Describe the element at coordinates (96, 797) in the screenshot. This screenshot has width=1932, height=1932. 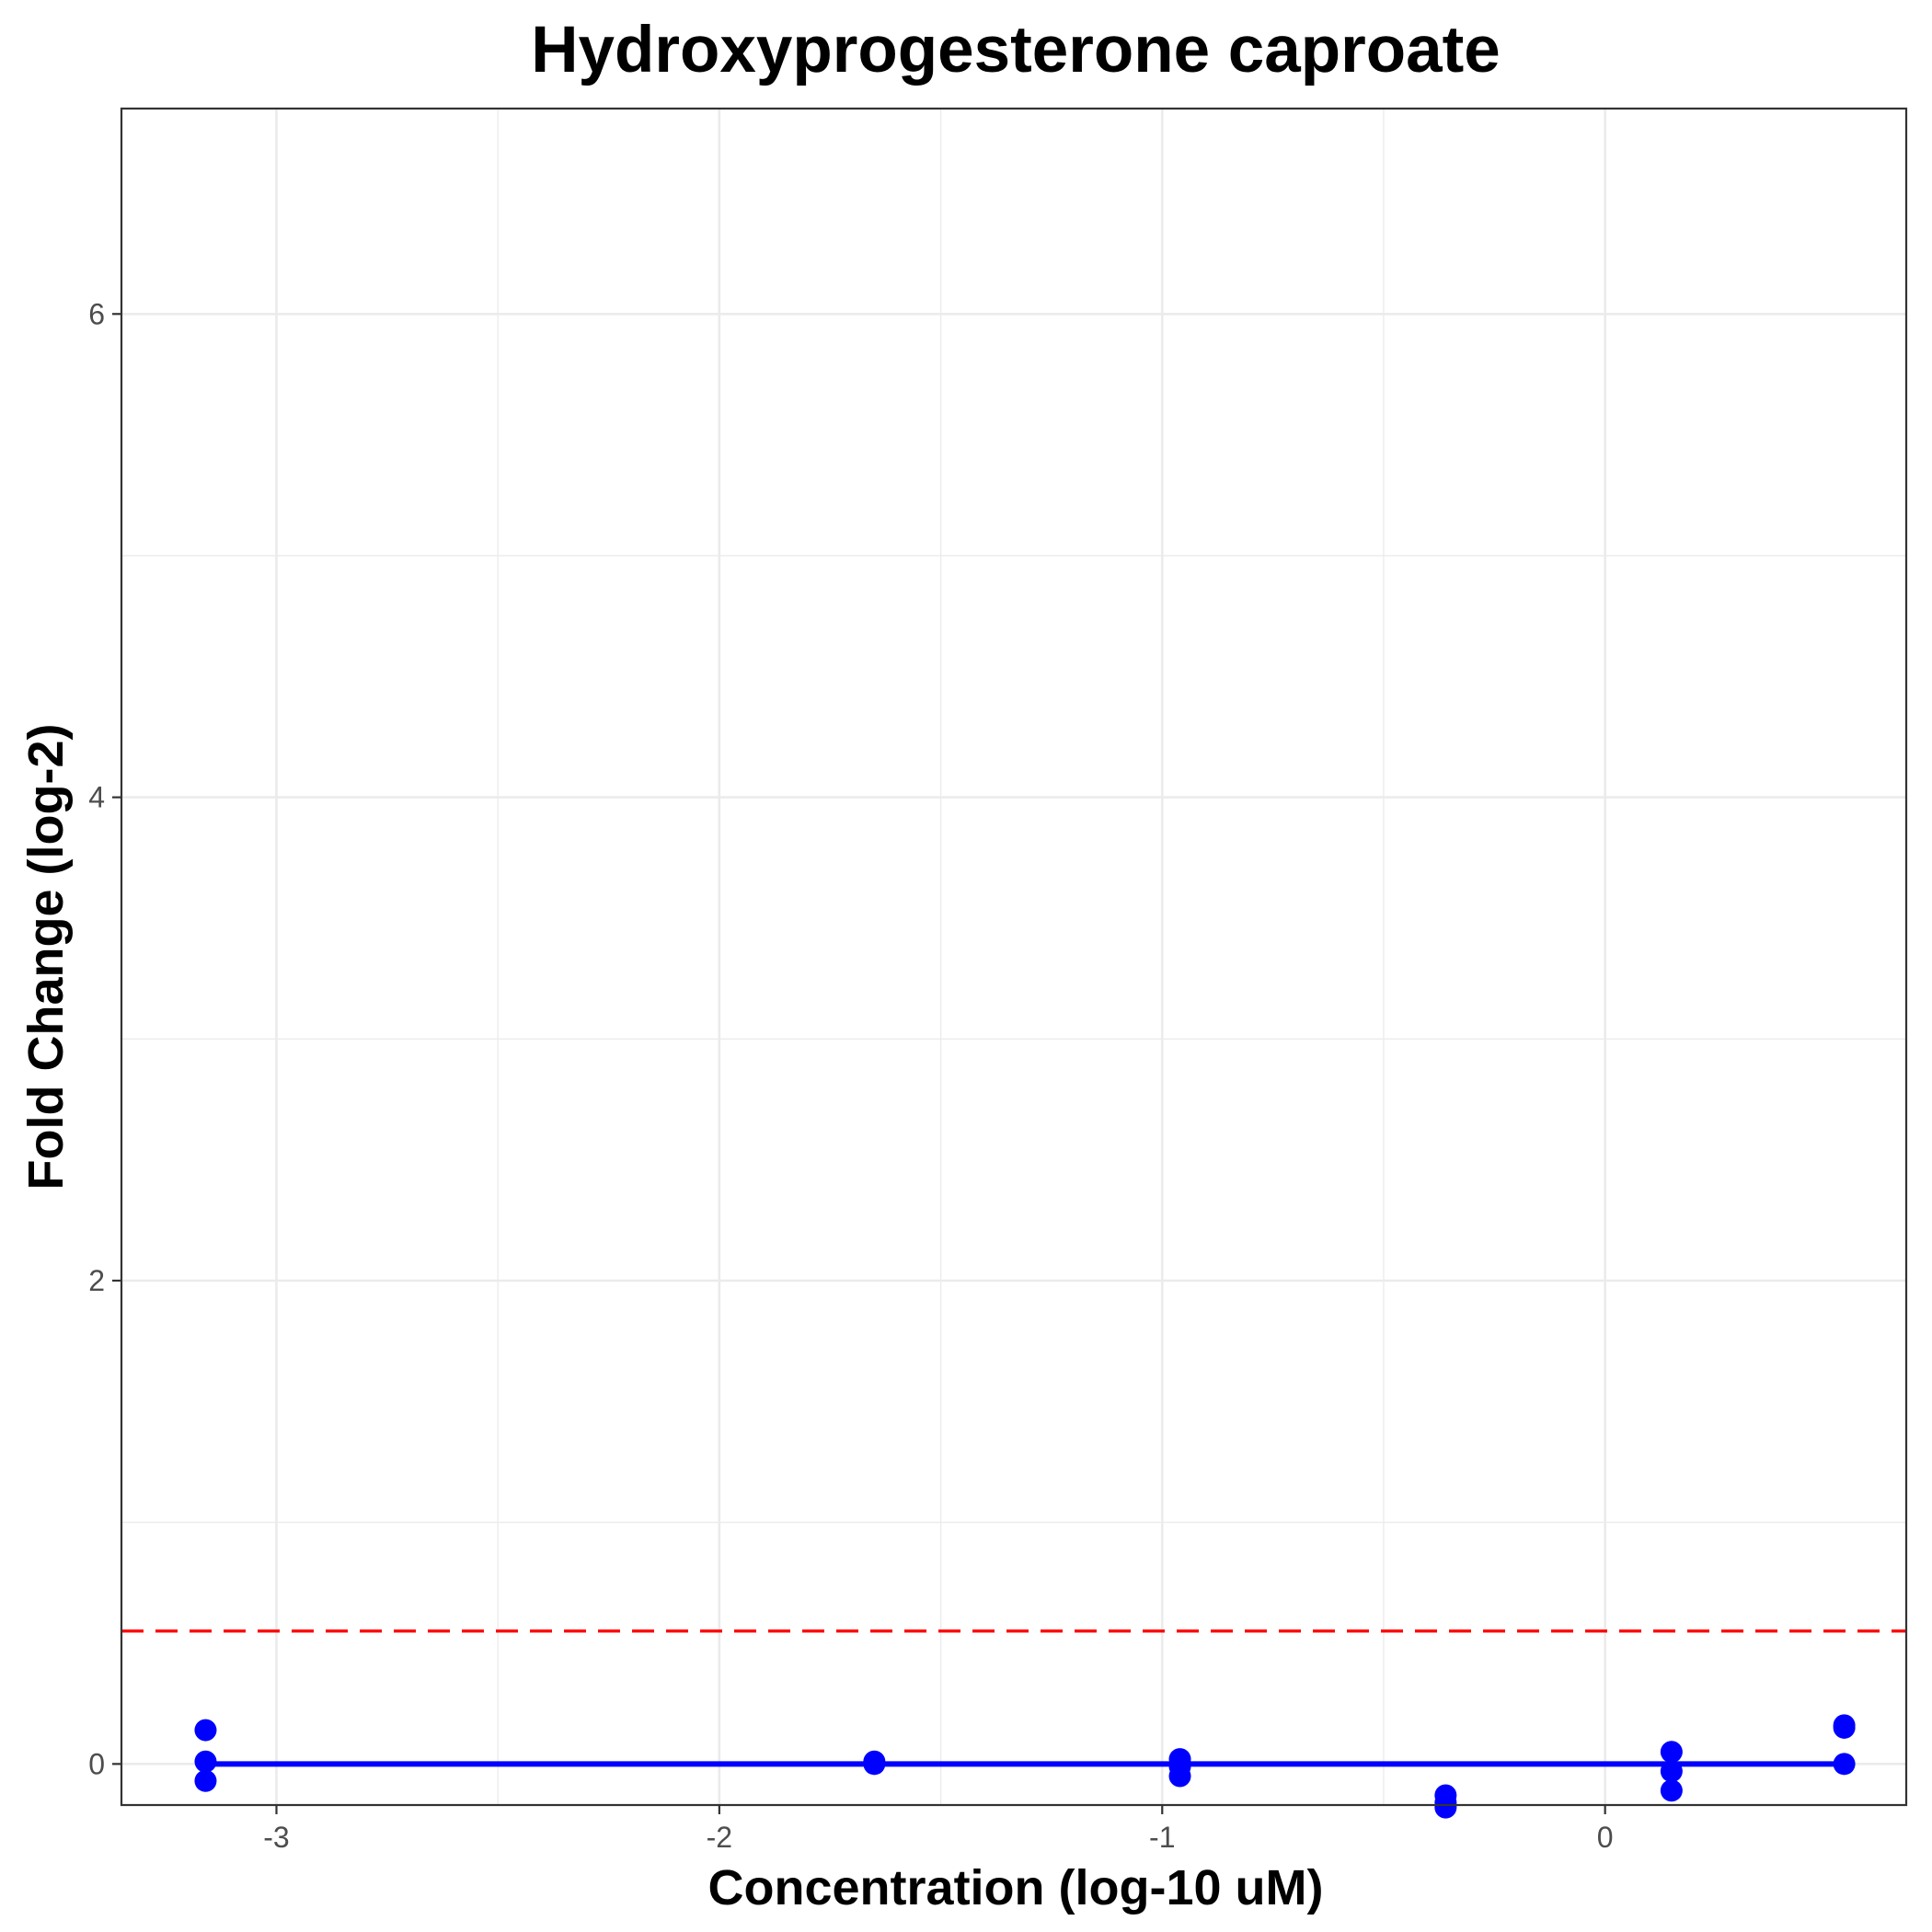
I see `y-tick-label: 4` at that location.